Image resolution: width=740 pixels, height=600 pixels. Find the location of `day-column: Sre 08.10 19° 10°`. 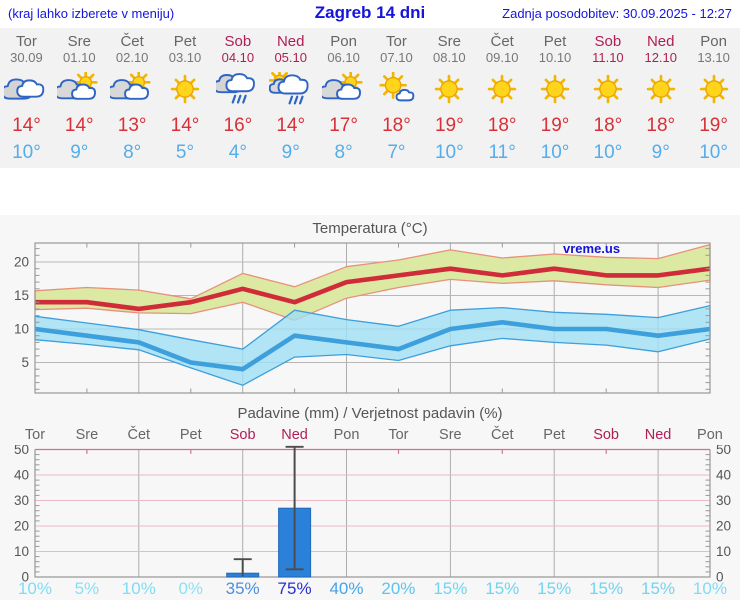

day-column: Sre 08.10 19° 10° is located at coordinates (449, 98).